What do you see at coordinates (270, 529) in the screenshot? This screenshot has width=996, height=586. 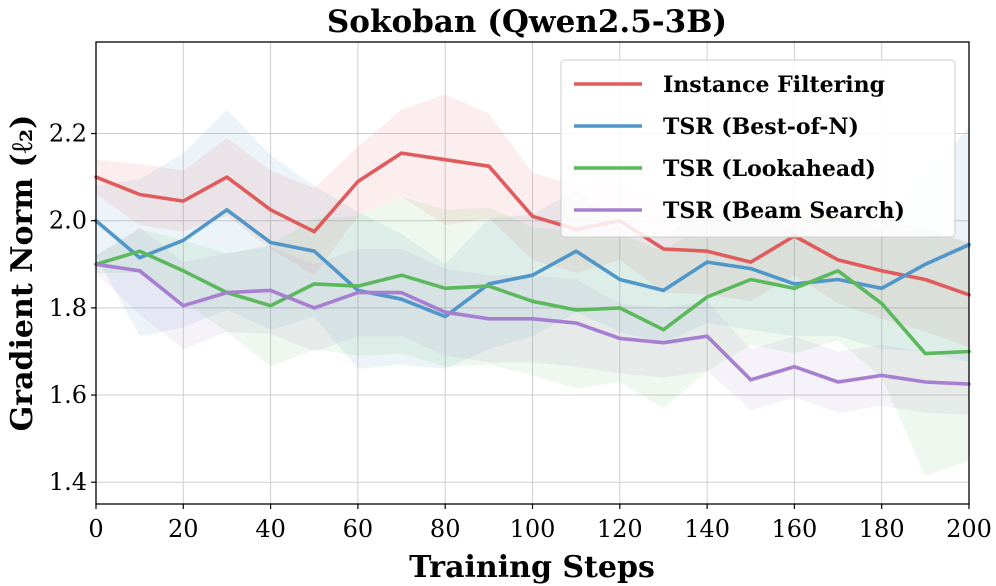 I see `x-tick-label: 40` at bounding box center [270, 529].